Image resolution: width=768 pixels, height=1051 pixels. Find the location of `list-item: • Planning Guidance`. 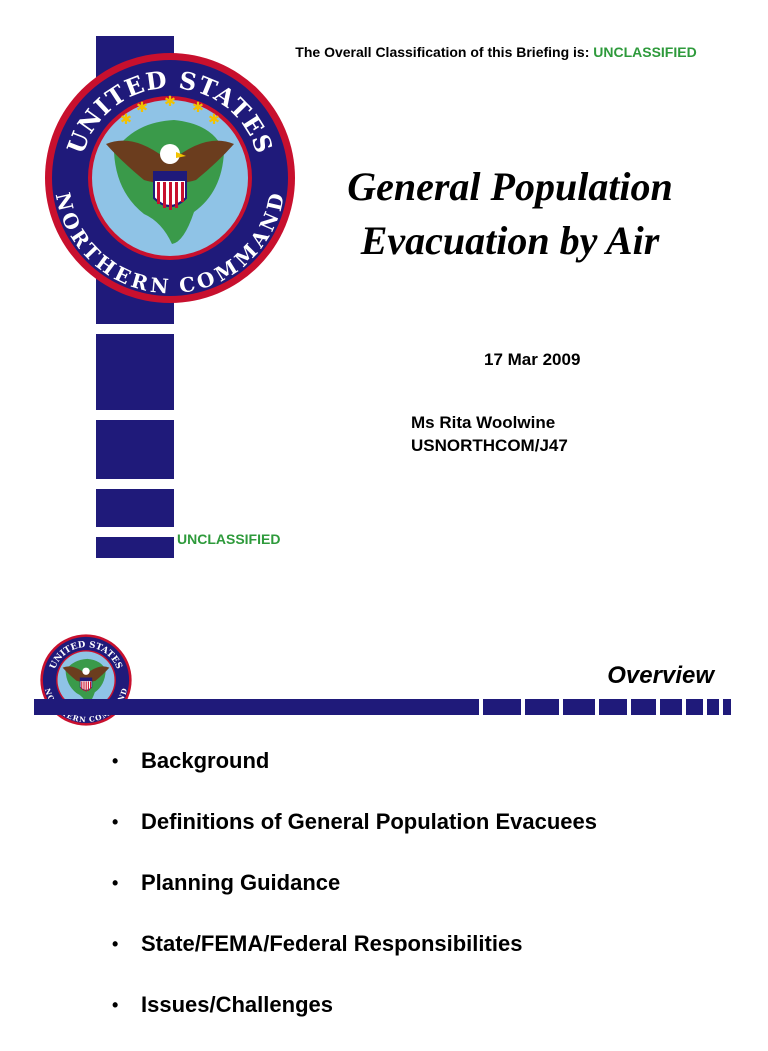

list-item: • Planning Guidance is located at coordinates (354, 898).